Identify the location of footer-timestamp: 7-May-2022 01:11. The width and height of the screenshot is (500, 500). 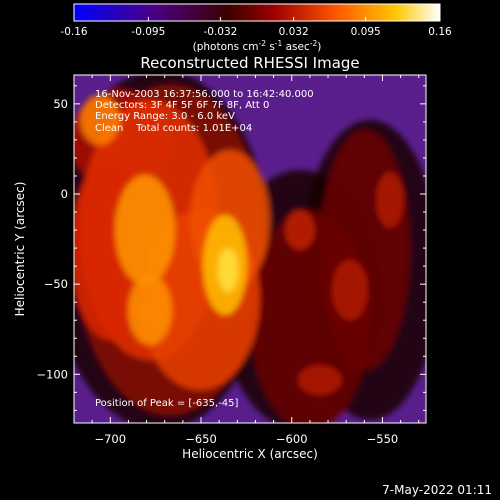
(437, 490).